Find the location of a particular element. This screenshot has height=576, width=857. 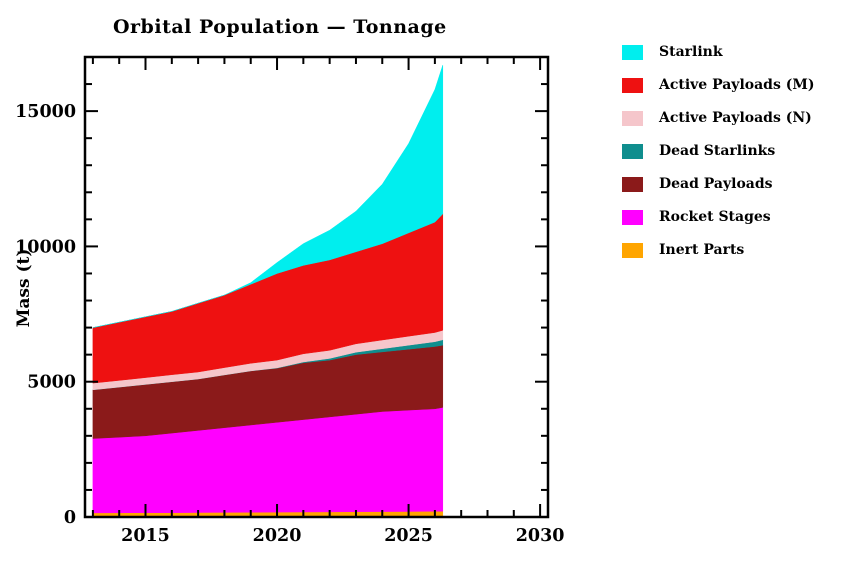

legend-label-dead-starlinks: Dead Starlinks is located at coordinates (717, 151).